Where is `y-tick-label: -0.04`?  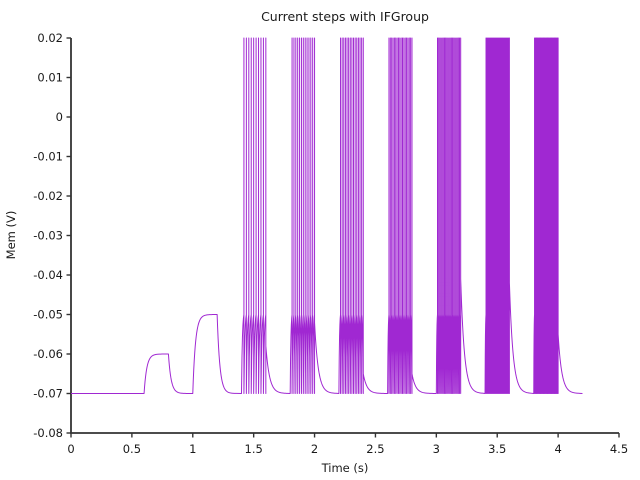
y-tick-label: -0.04 is located at coordinates (48, 275).